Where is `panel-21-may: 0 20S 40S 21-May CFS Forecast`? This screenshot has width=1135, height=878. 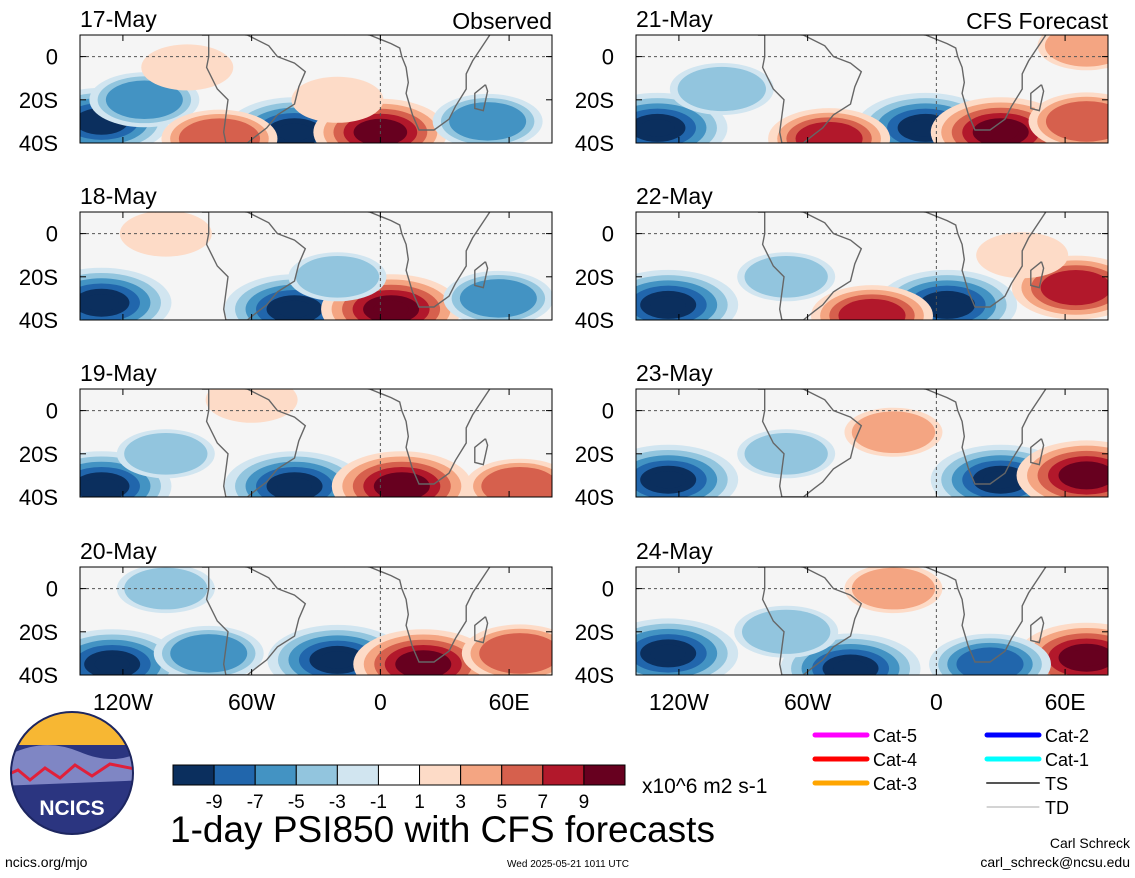
panel-21-may: 0 20S 40S 21-May CFS Forecast is located at coordinates (842, 81).